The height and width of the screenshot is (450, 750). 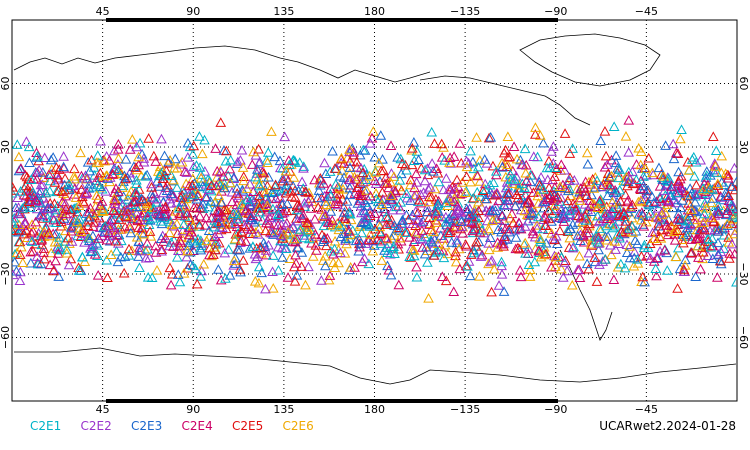 I want to click on lat-tick-label: 60, so click(x=6, y=84).